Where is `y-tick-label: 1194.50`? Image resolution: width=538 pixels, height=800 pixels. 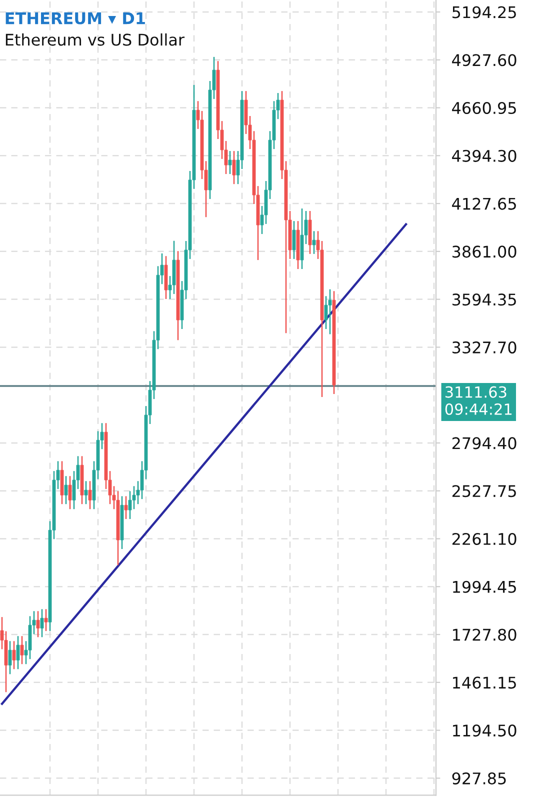
y-tick-label: 1194.50 is located at coordinates (484, 730).